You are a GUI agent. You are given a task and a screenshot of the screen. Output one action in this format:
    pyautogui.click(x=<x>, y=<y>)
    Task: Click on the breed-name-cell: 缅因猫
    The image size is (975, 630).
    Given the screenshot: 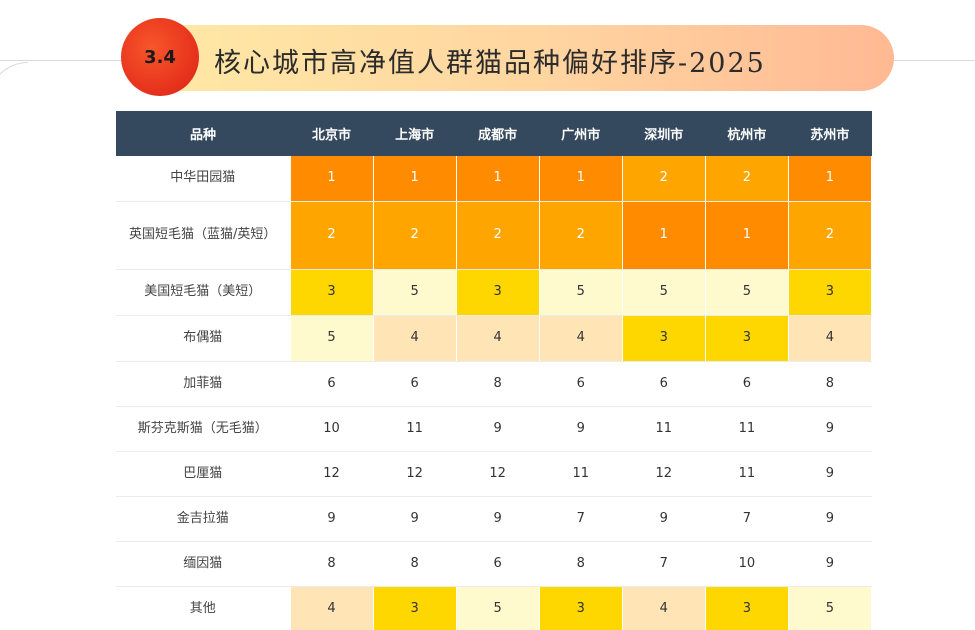 What is the action you would take?
    pyautogui.click(x=203, y=564)
    